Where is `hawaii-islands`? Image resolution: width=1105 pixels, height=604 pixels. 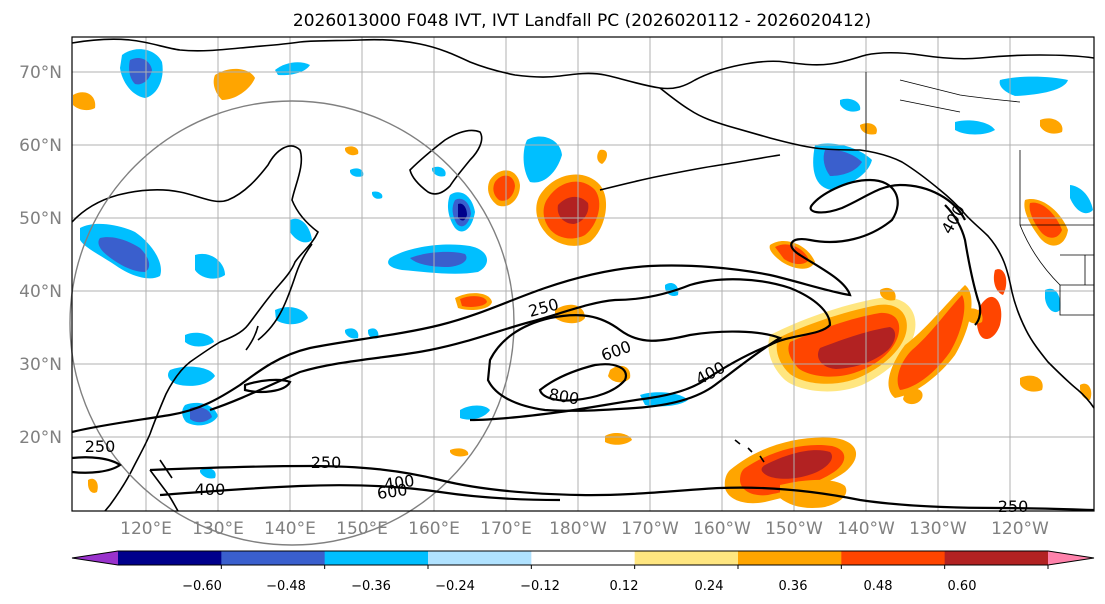
hawaii-islands is located at coordinates (749, 451).